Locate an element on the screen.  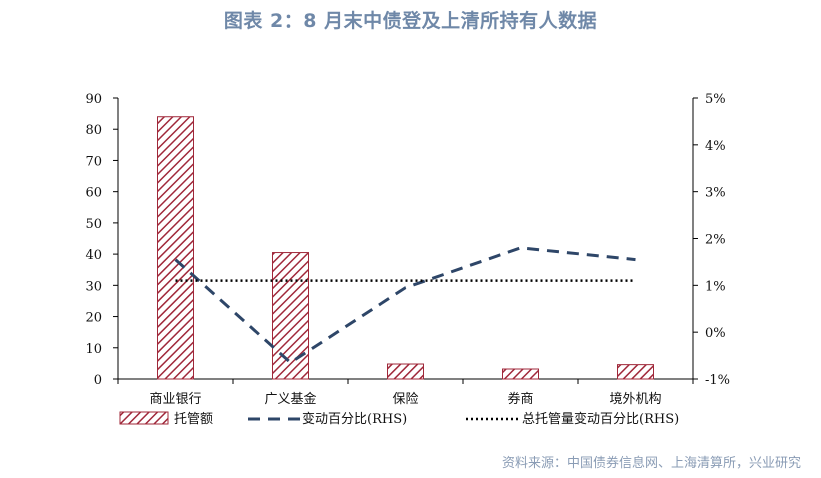
left-tick-label: 50 is located at coordinates (93, 224).